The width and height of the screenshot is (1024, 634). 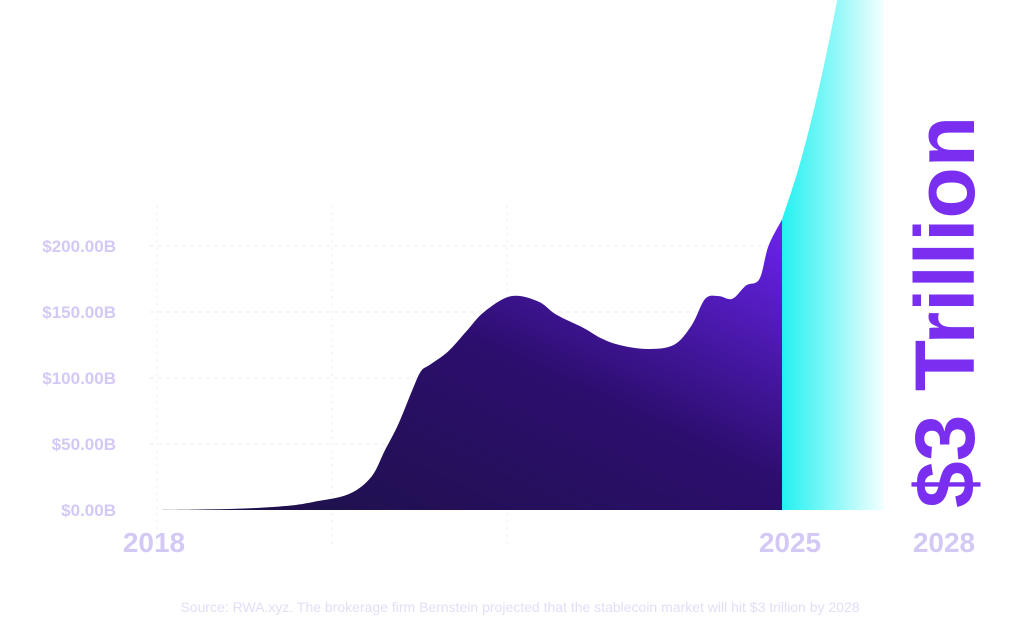 I want to click on y-tick-label: $100.00B, so click(x=79, y=378).